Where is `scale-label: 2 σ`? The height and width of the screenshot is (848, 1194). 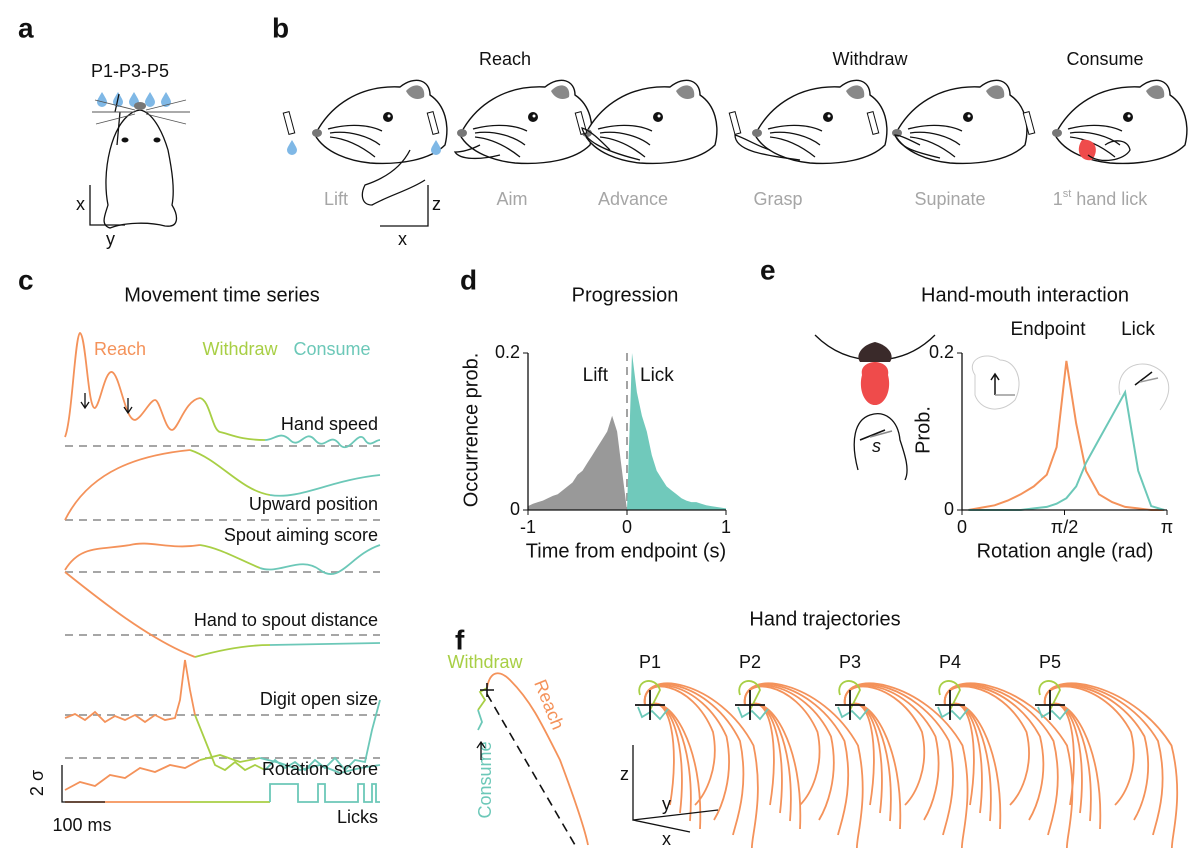
scale-label: 2 σ is located at coordinates (37, 783).